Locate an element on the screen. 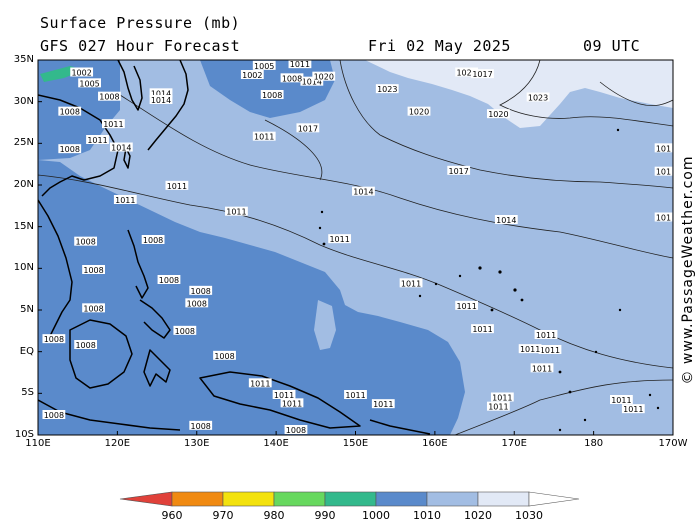  latitude-label: 35N is located at coordinates (23, 59).